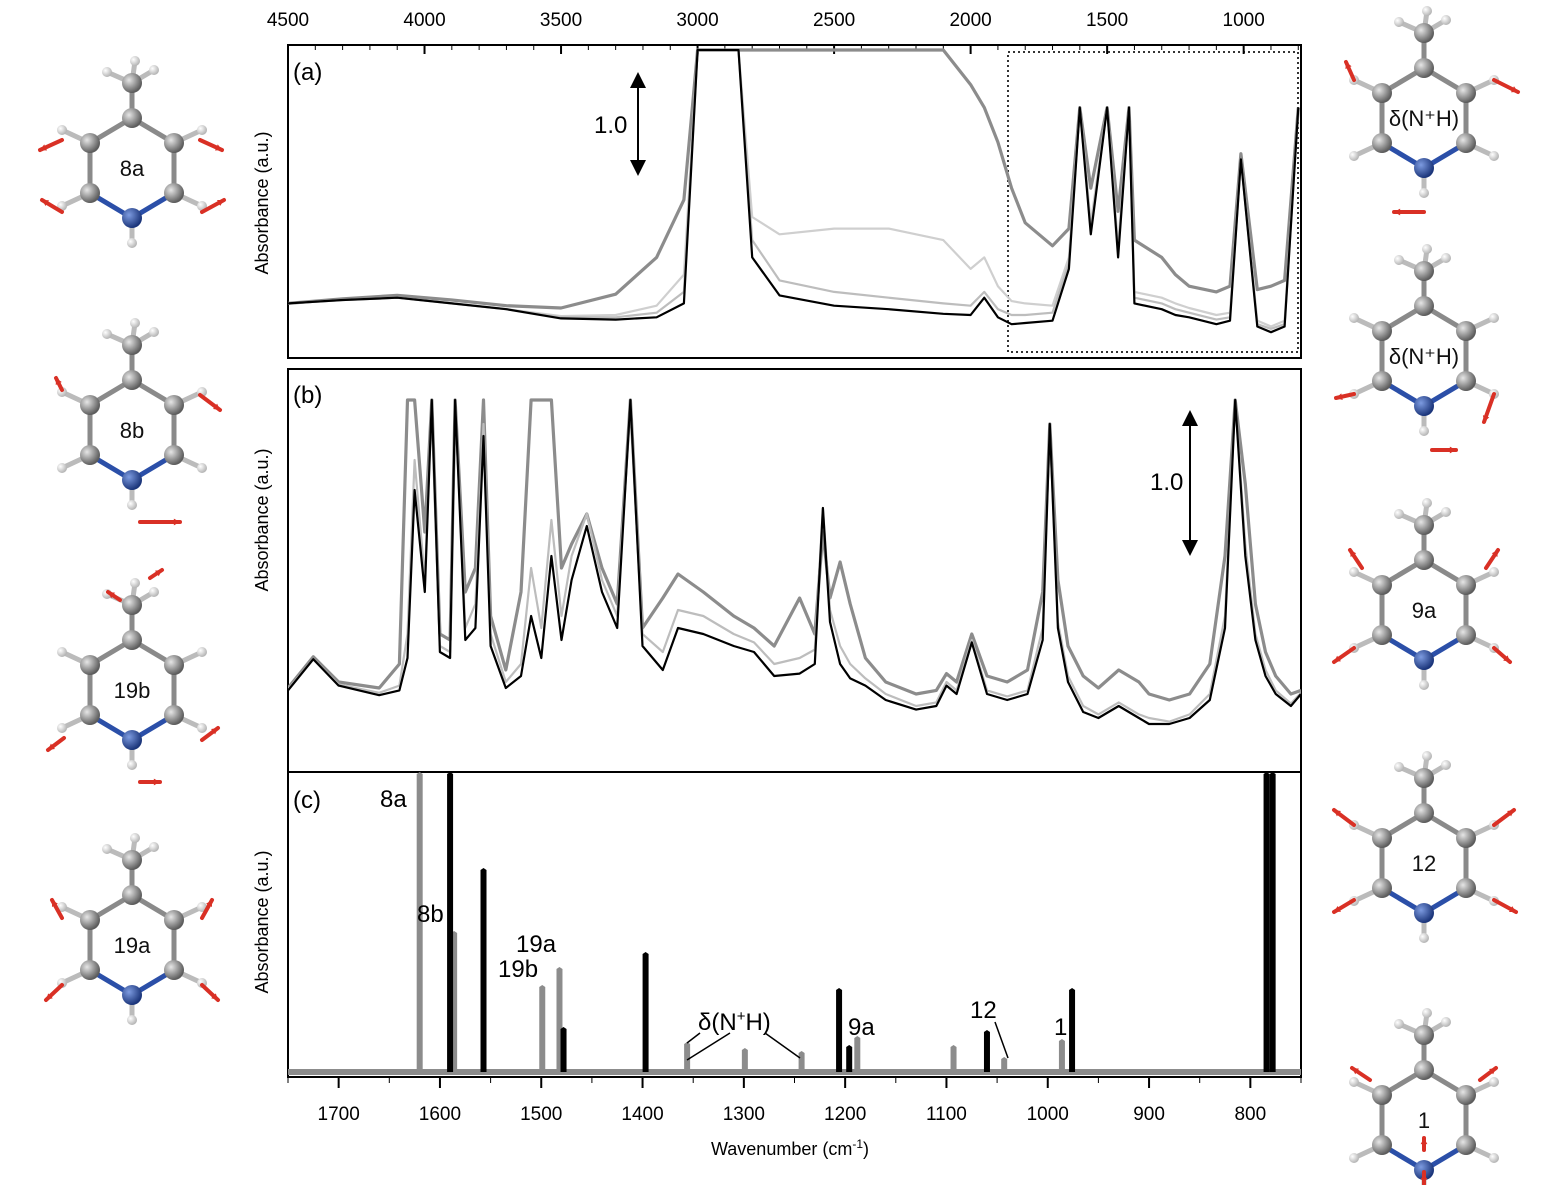 The image size is (1548, 1185). What do you see at coordinates (1048, 1114) in the screenshot?
I see `panel-c-tick-label: 1000` at bounding box center [1048, 1114].